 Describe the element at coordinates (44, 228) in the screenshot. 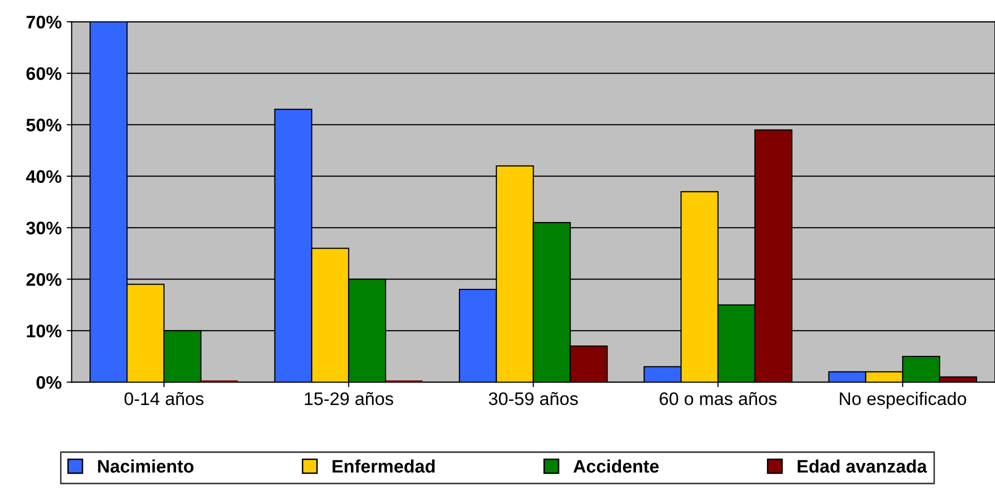

I see `y-tick-label: 30%` at that location.